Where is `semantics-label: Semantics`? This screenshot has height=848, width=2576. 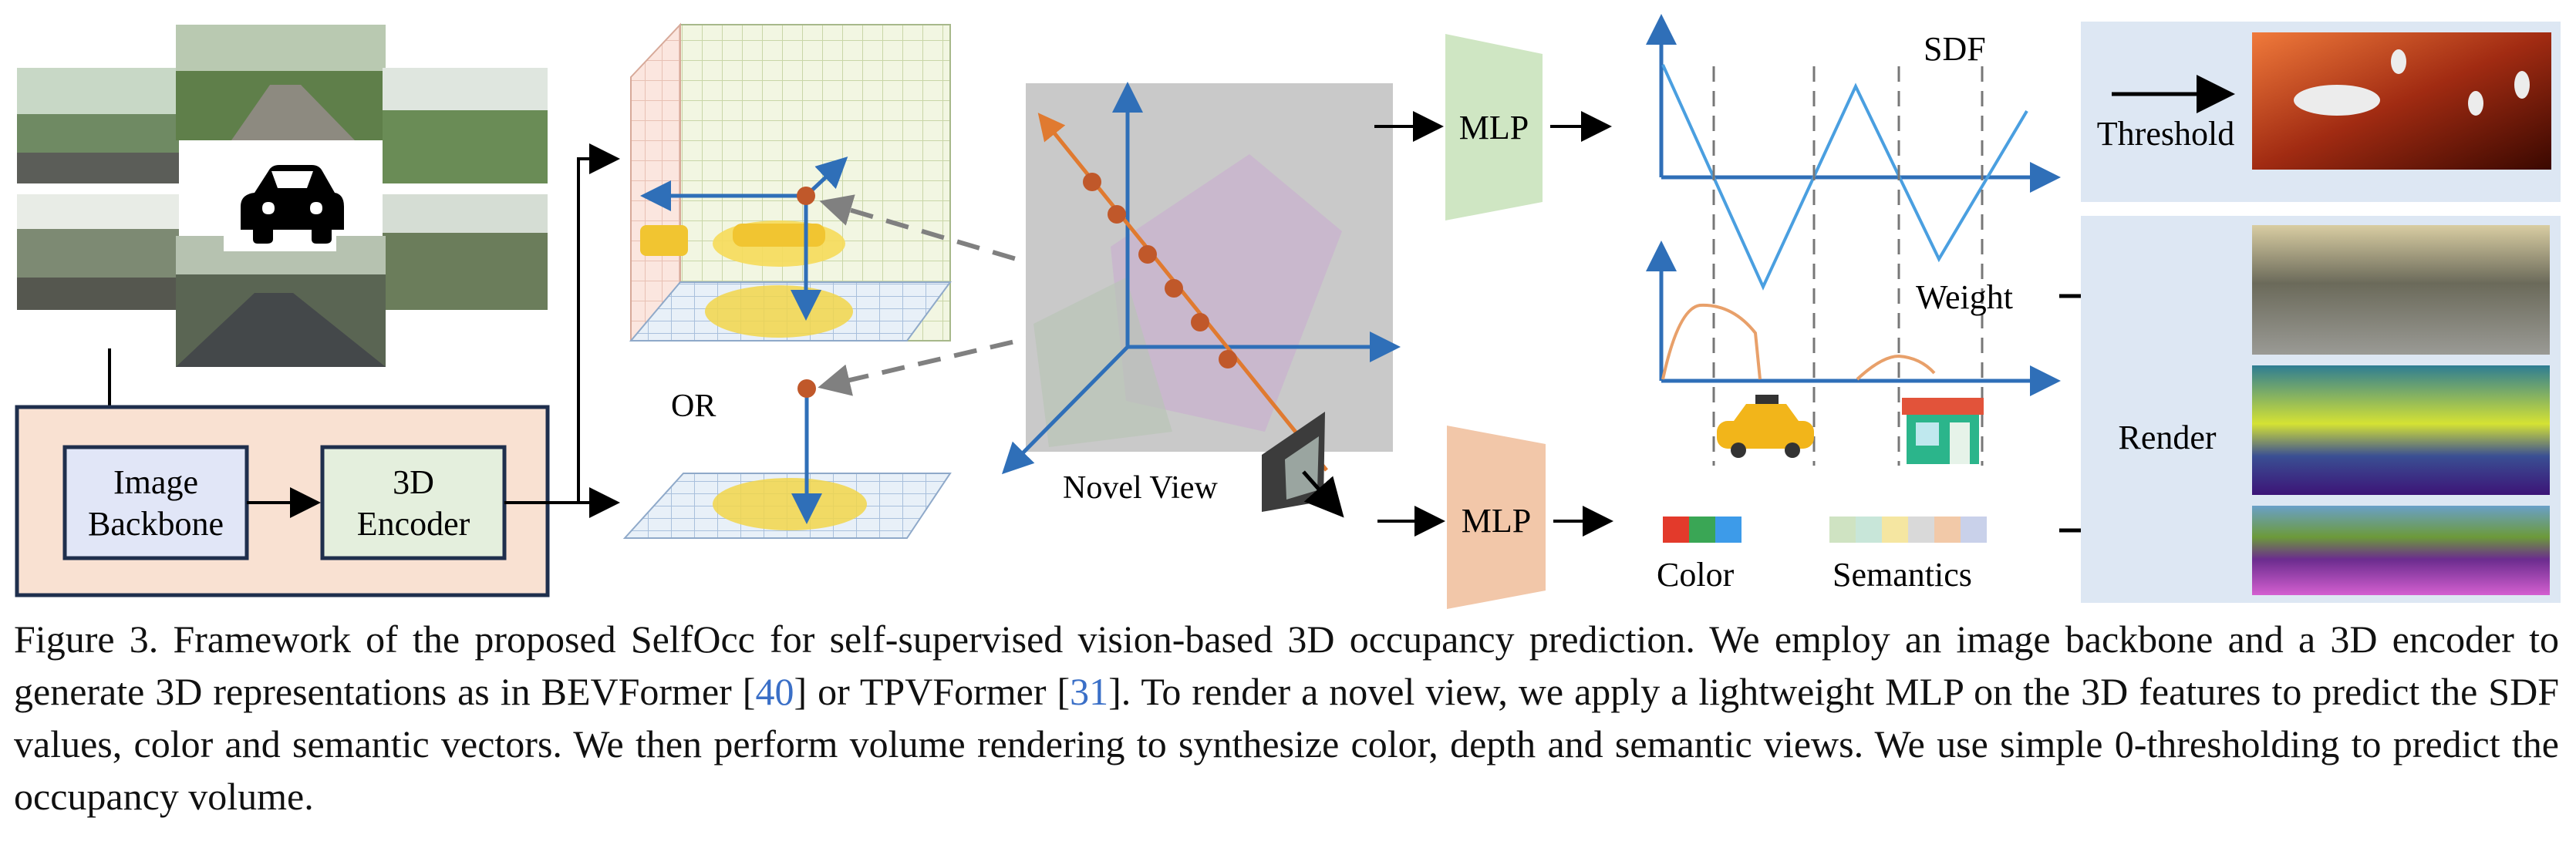
semantics-label: Semantics is located at coordinates (1902, 575).